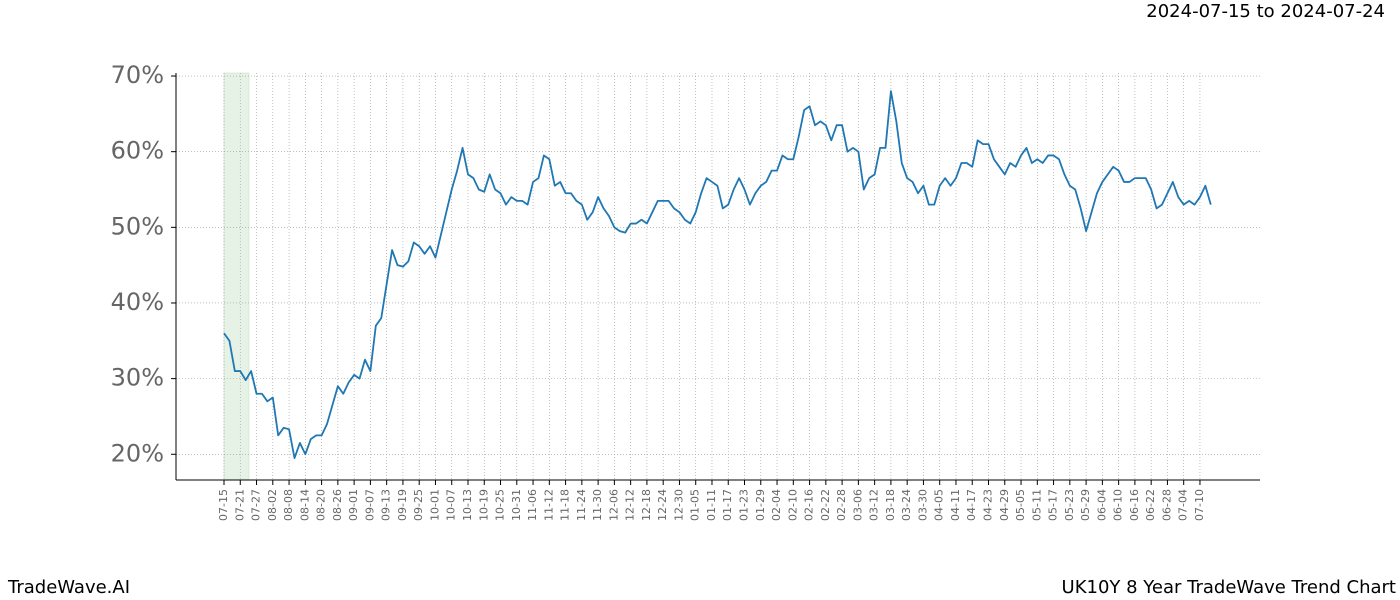 Image resolution: width=1400 pixels, height=600 pixels. What do you see at coordinates (1134, 505) in the screenshot?
I see `x-tick-label: 06-16` at bounding box center [1134, 505].